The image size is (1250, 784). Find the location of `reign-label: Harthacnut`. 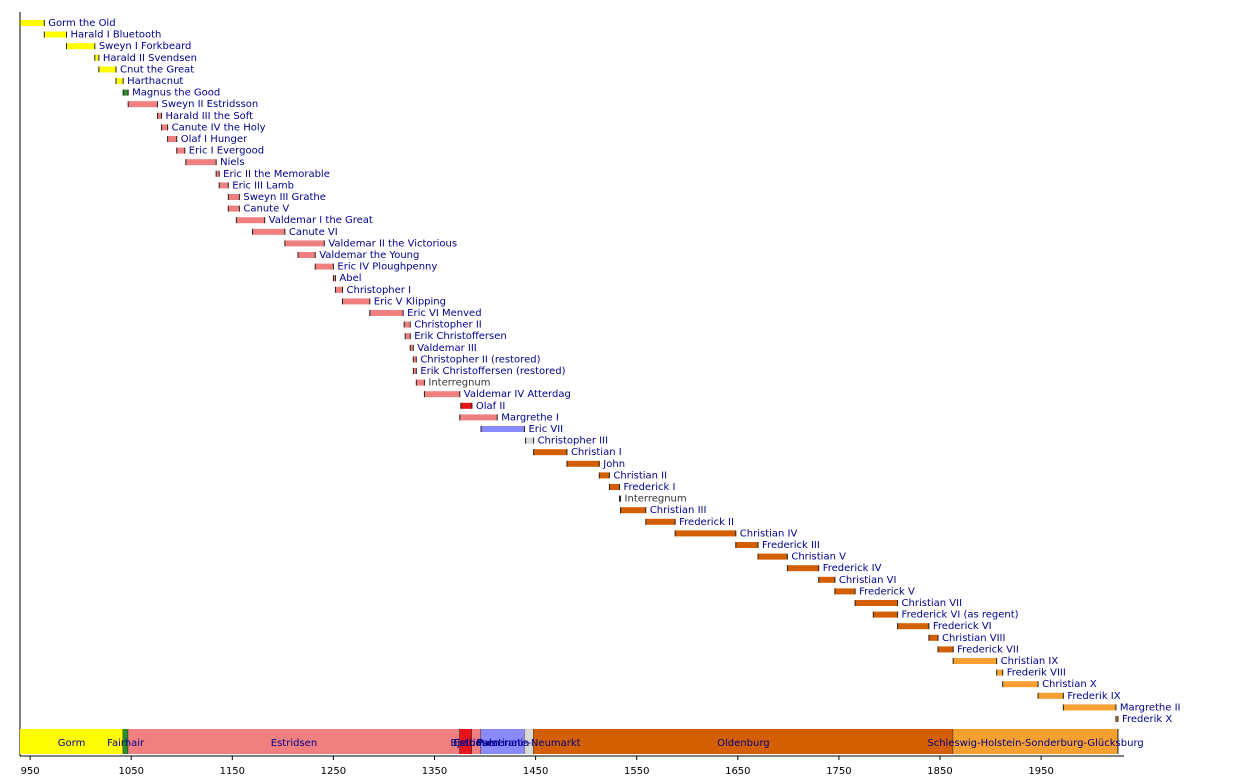

reign-label: Harthacnut is located at coordinates (155, 81).